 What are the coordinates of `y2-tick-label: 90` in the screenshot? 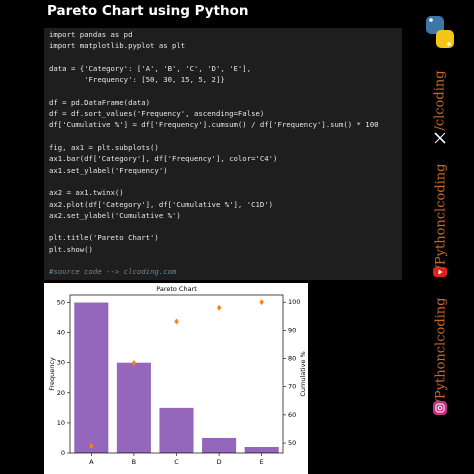 It's located at (292, 330).